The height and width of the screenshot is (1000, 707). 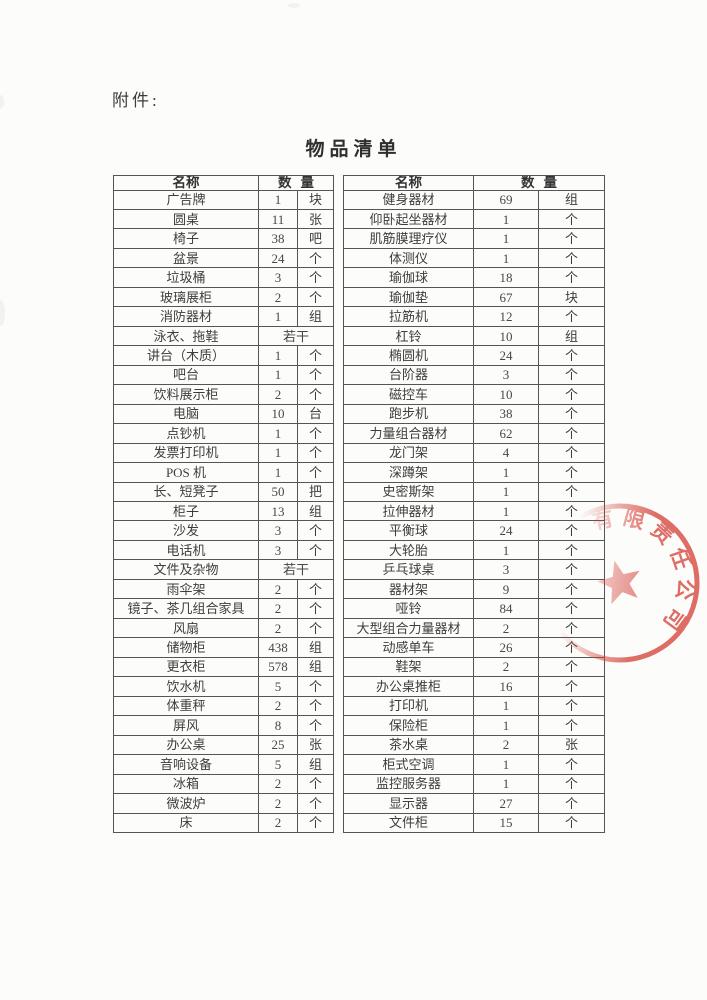 What do you see at coordinates (474, 219) in the screenshot?
I see `table-row: 仰卧起坐器材 1 个` at bounding box center [474, 219].